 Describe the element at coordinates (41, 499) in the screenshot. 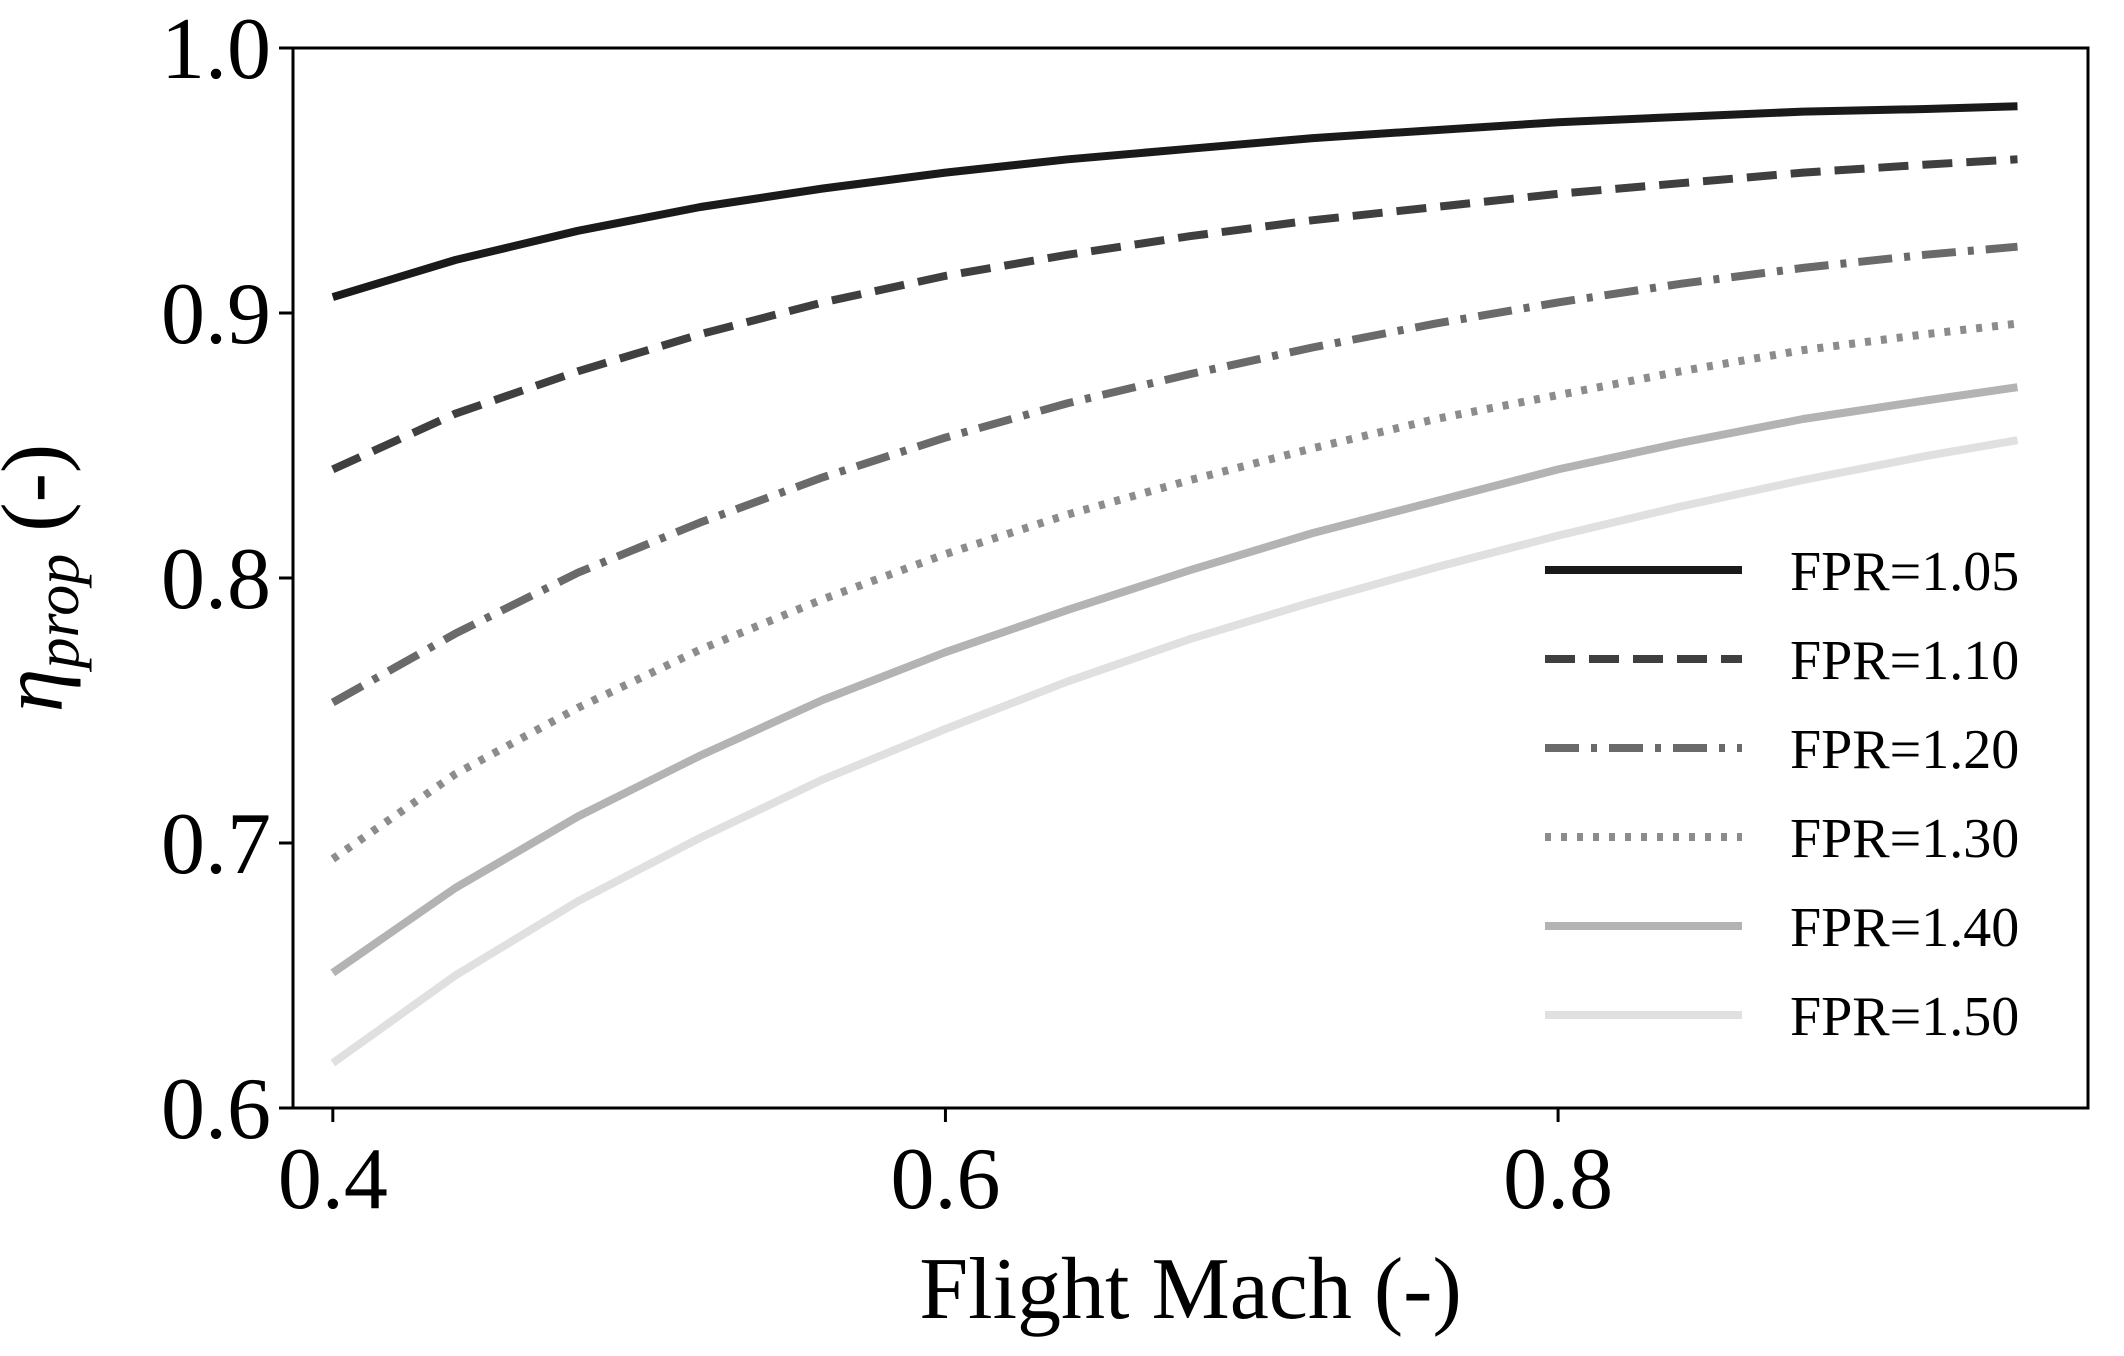

I see `y-axis-label-unit: (-)` at that location.